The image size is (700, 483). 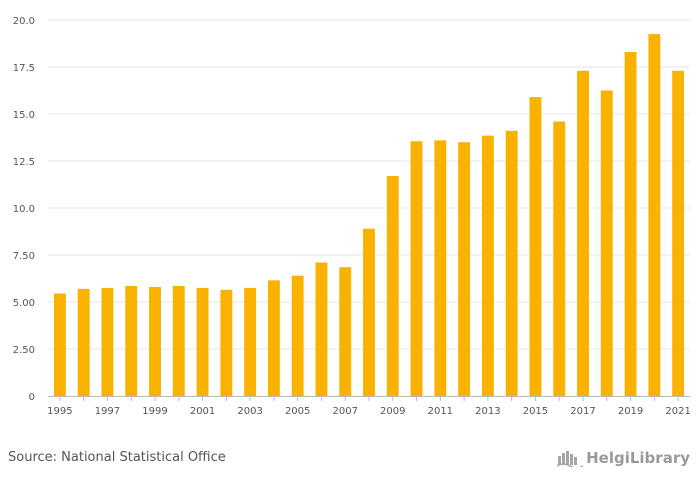 What do you see at coordinates (117, 457) in the screenshot?
I see `source-note: Source: National Statistical Office` at bounding box center [117, 457].